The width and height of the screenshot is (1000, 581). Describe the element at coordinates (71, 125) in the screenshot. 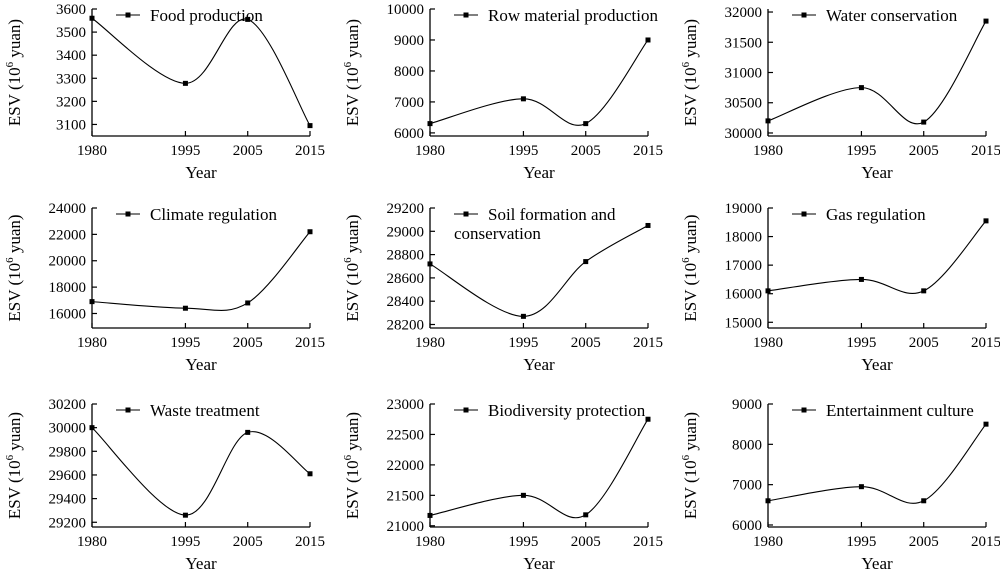

I see `y-tick-label: 3100` at that location.